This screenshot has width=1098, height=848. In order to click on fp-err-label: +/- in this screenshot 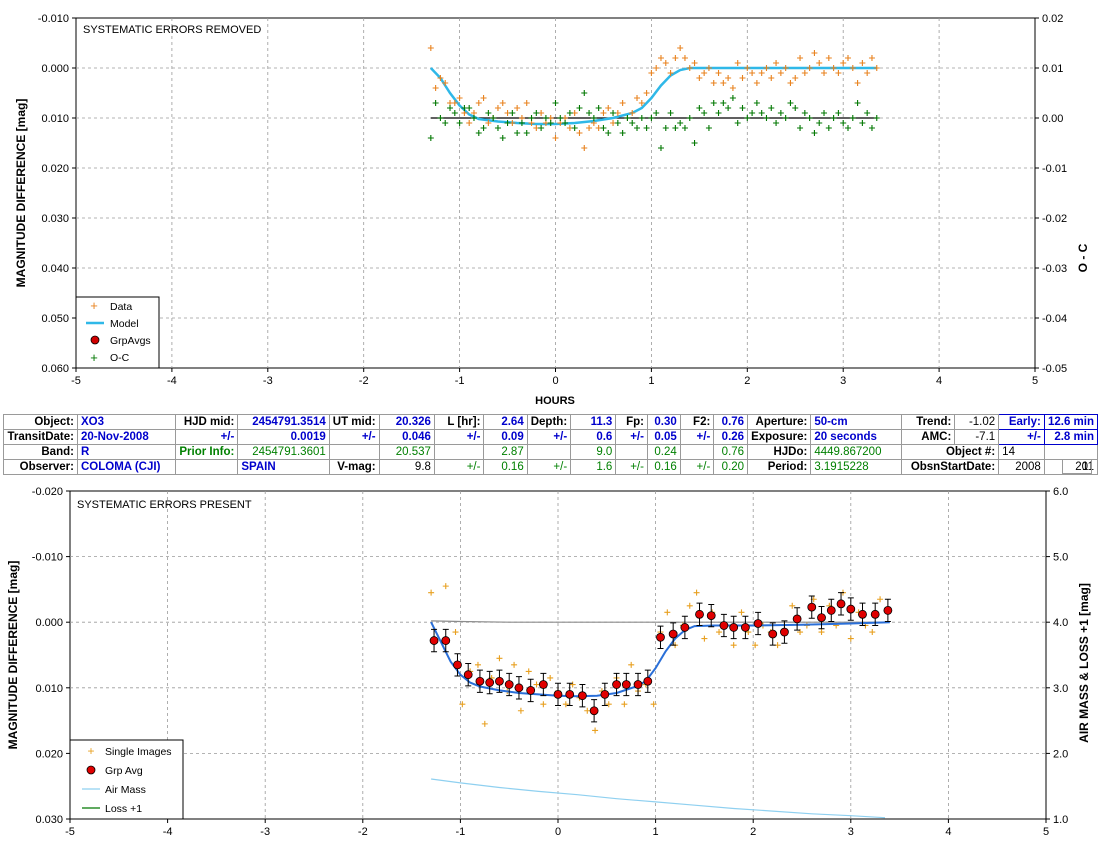, I will do `click(631, 437)`.